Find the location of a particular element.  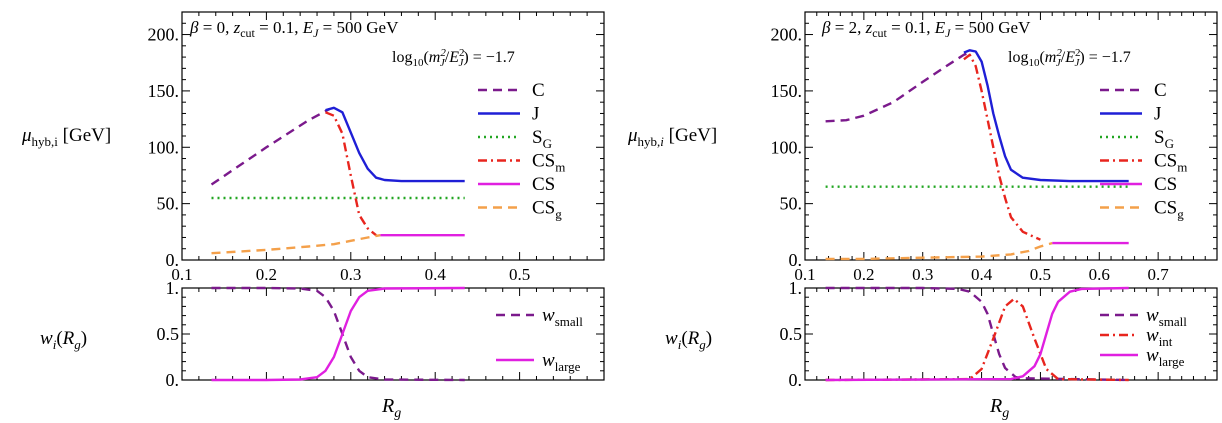

left-top-title: β = 0, zcut = 0.1, EJ = 500 GeV is located at coordinates (294, 29).